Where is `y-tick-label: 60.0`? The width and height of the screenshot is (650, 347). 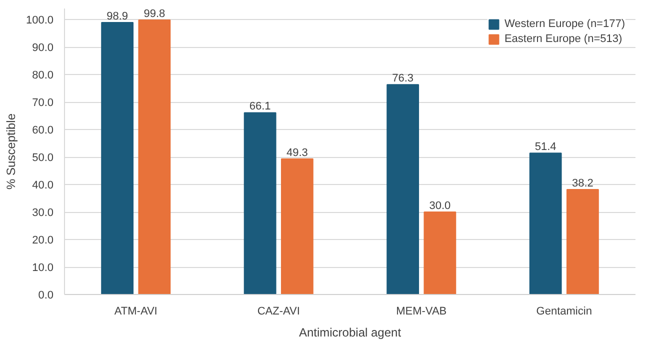 y-tick-label: 60.0 is located at coordinates (43, 130).